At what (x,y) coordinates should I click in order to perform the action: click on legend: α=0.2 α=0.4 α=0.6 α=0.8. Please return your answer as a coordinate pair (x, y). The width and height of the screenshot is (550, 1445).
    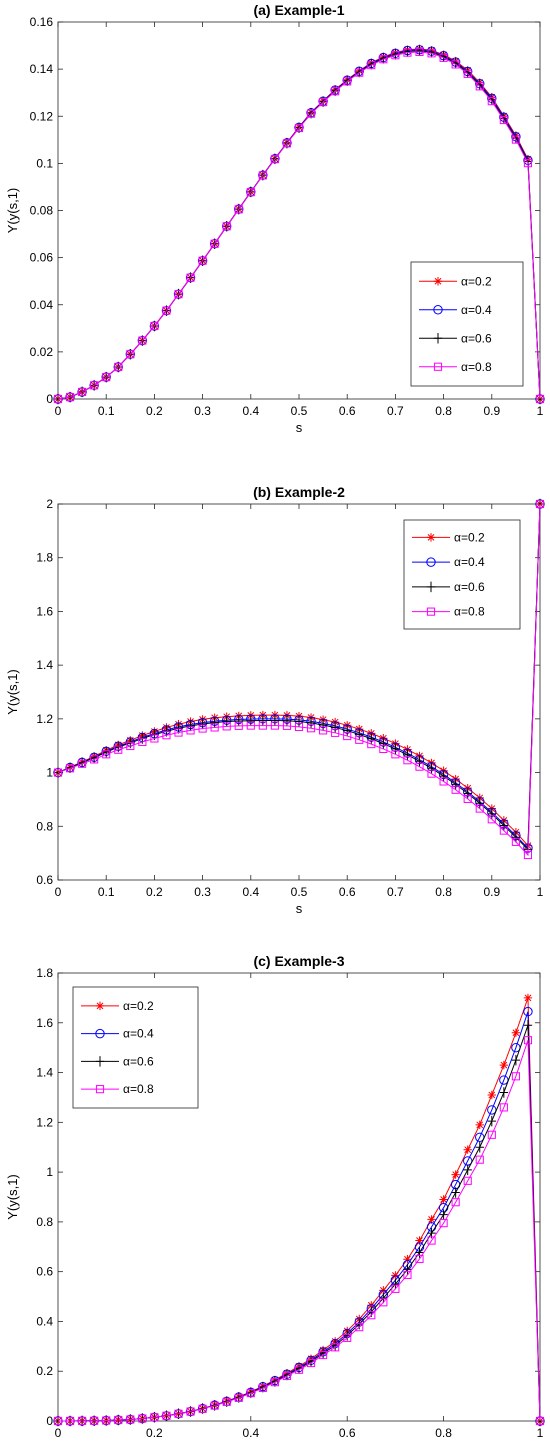
    Looking at the image, I should click on (467, 324).